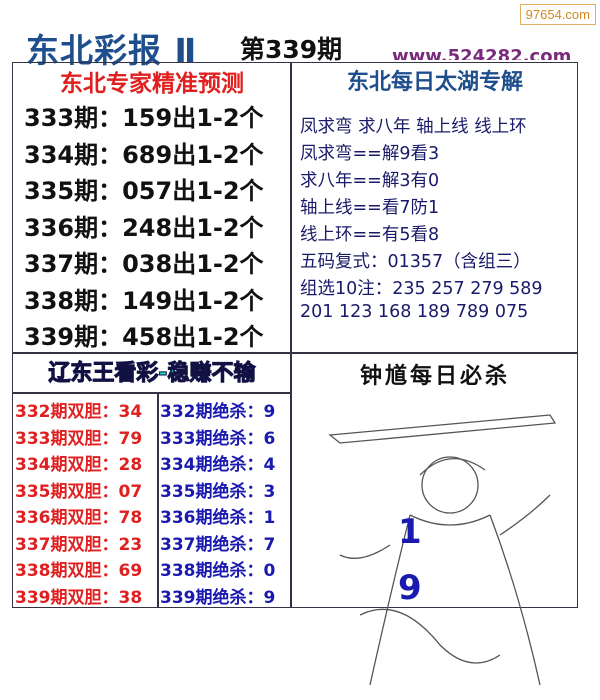 The width and height of the screenshot is (600, 700). I want to click on taihu-title: 东北每日太湖专解, so click(434, 82).